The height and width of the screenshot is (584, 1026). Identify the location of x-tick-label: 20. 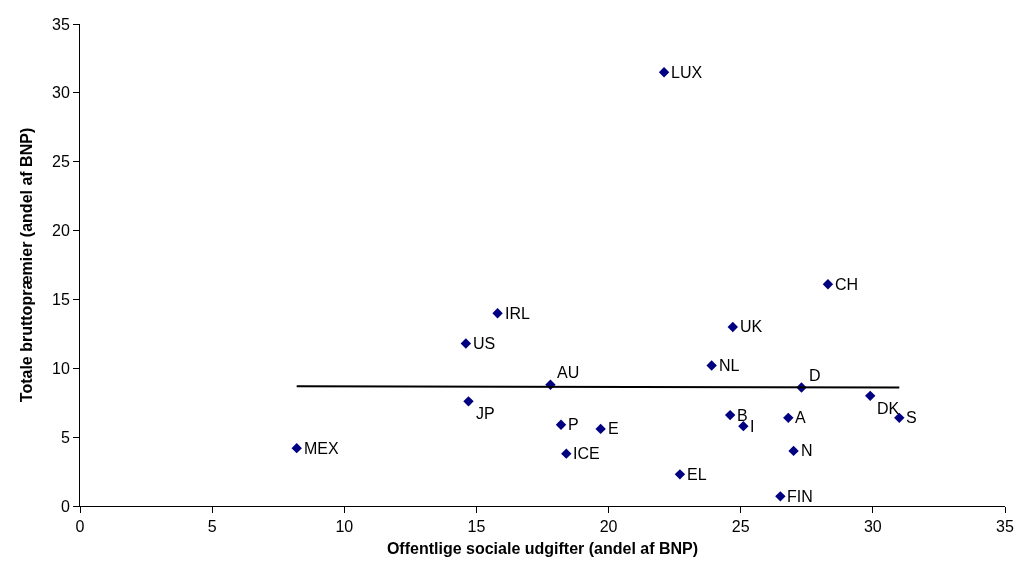
(608, 527).